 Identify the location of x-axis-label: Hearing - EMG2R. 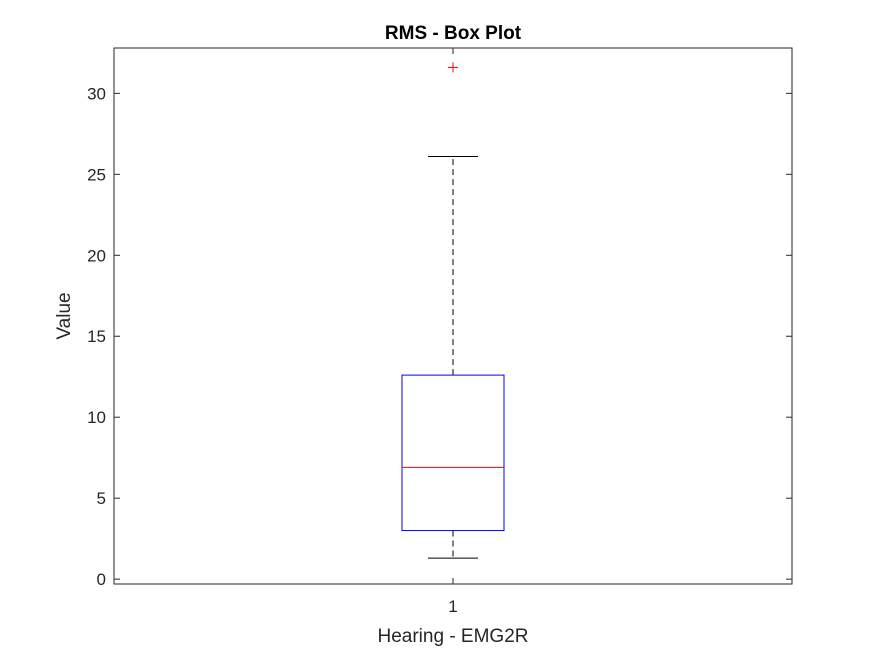
(453, 636).